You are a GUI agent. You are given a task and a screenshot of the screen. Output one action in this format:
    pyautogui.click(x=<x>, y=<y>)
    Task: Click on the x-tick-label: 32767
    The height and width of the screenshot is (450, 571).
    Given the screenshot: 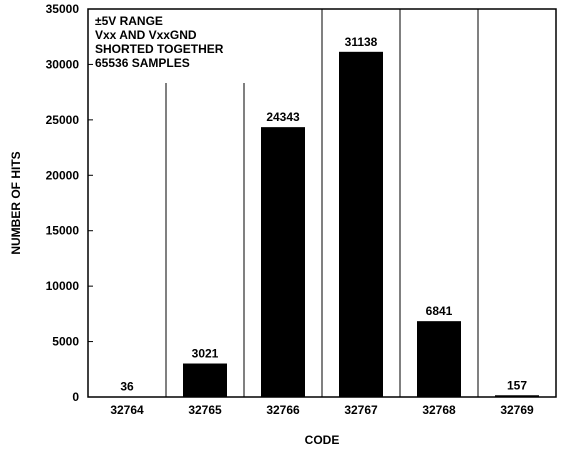 What is the action you would take?
    pyautogui.click(x=361, y=410)
    